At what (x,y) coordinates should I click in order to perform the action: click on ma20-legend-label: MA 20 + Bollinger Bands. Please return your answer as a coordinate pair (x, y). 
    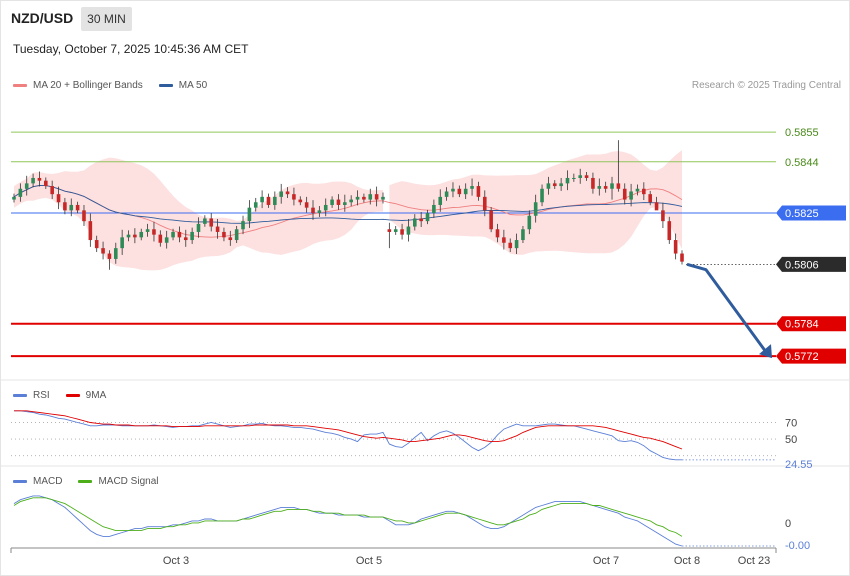
    Looking at the image, I should click on (88, 85).